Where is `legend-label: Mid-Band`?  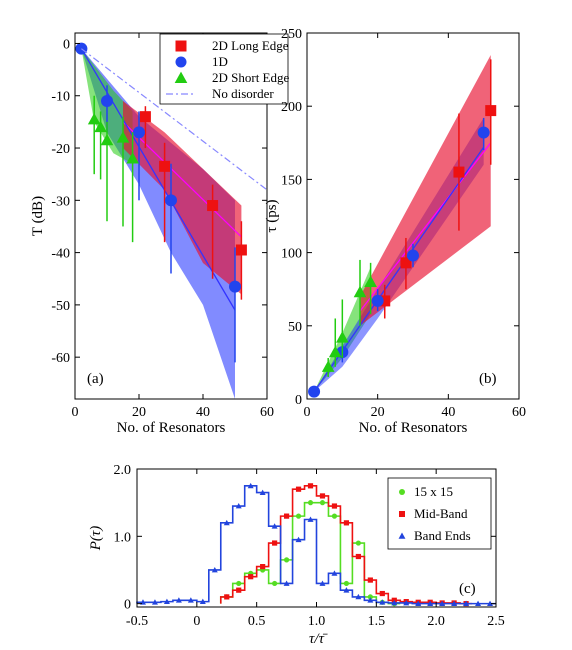 legend-label: Mid-Band is located at coordinates (441, 513).